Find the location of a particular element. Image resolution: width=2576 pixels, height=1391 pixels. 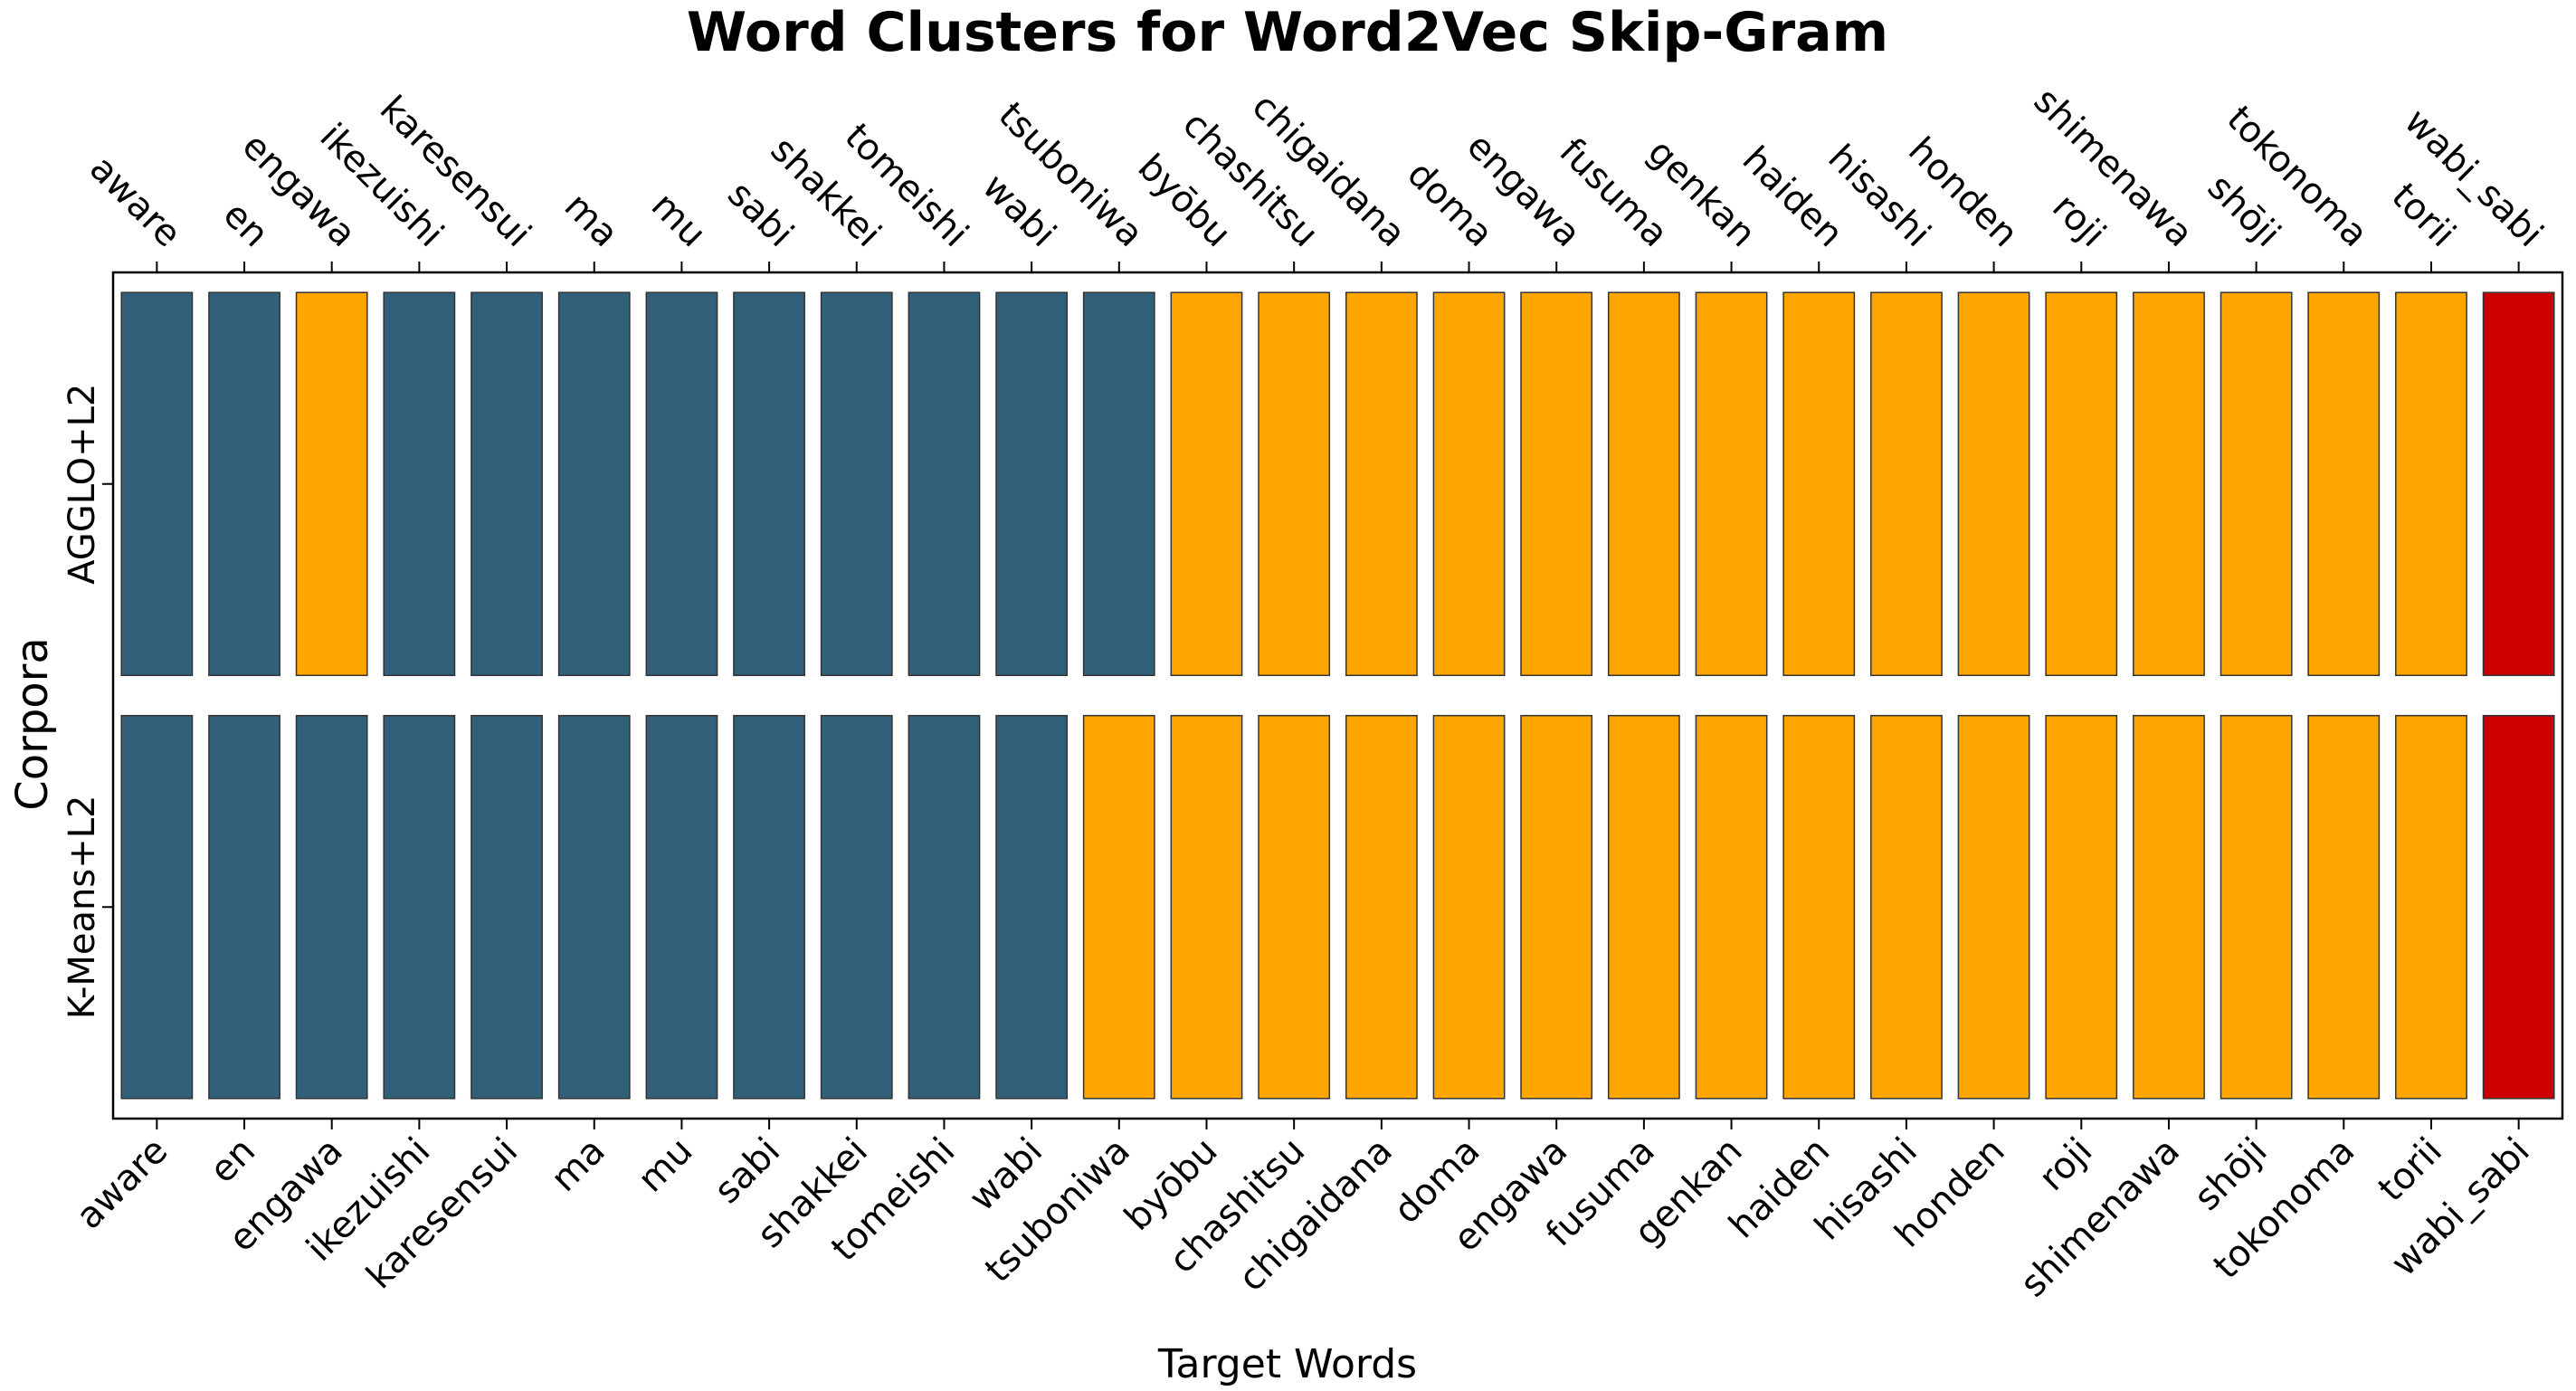

x-tick-label-top: shimenawa is located at coordinates (2113, 168).